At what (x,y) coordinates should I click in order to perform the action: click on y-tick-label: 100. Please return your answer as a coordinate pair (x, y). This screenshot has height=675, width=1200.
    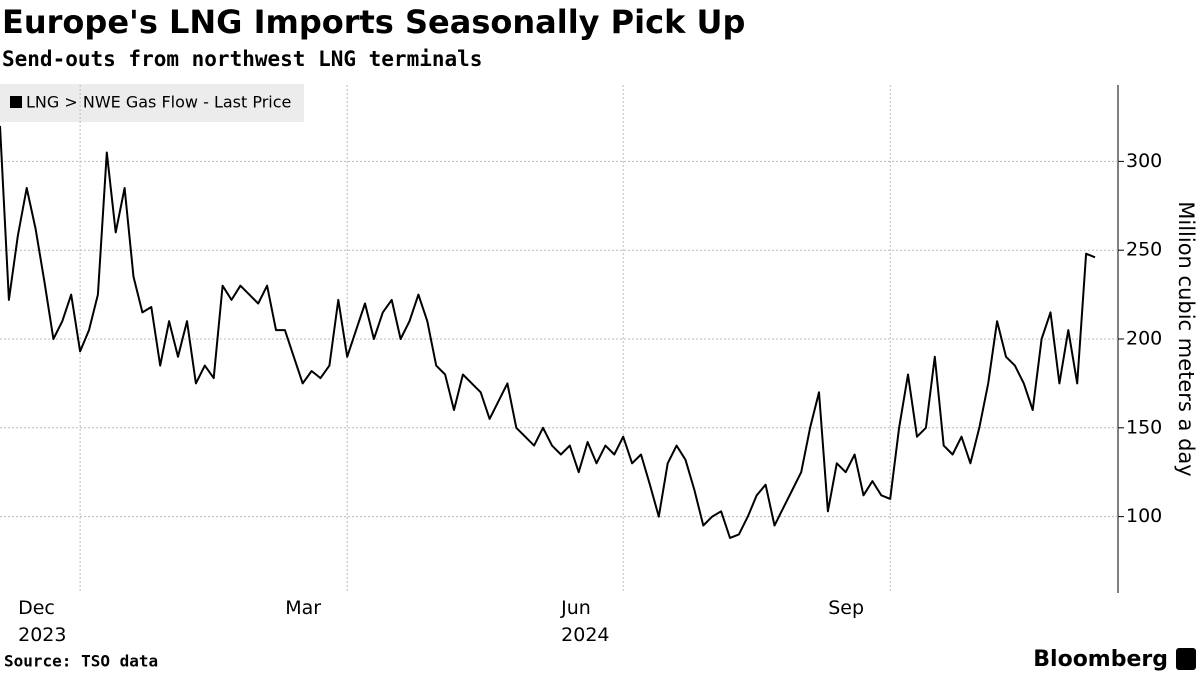
    Looking at the image, I should click on (1144, 516).